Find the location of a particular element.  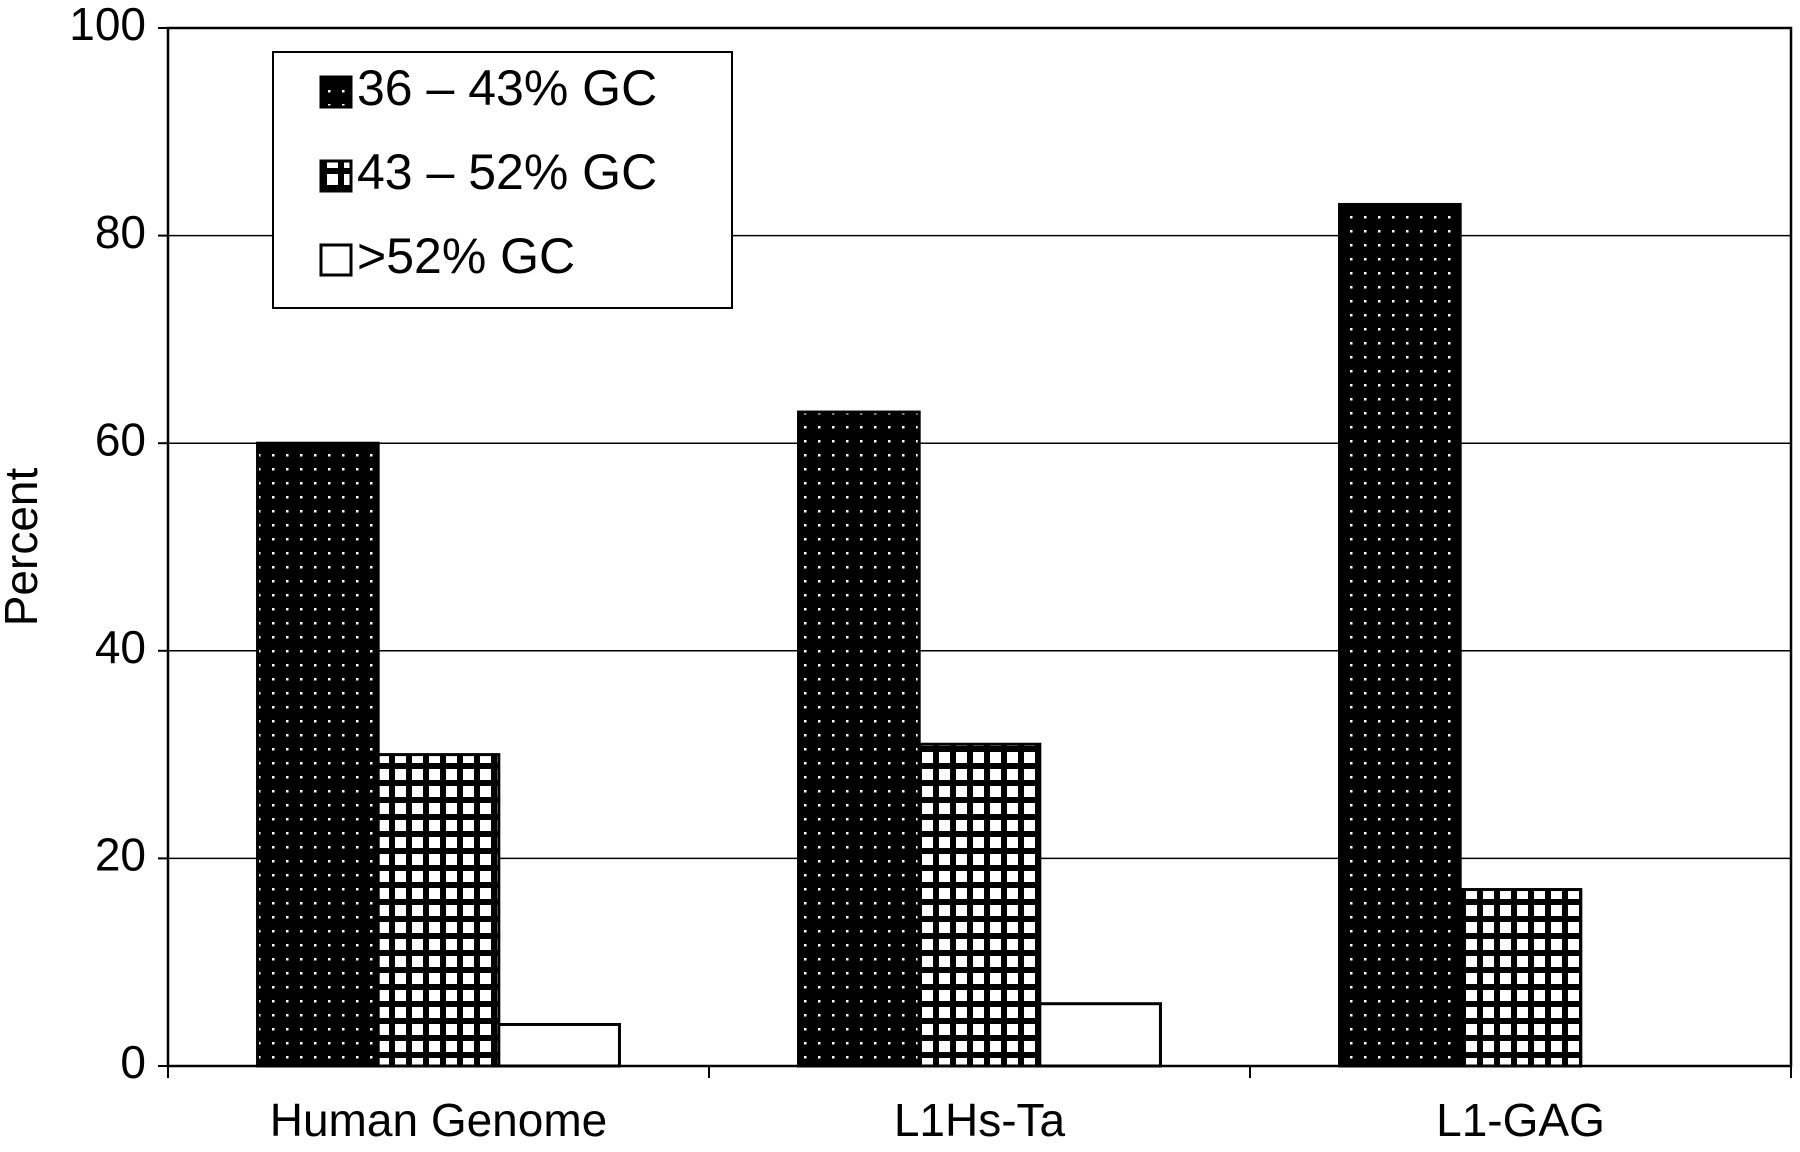

y-tick-label: 40 is located at coordinates (120, 647).